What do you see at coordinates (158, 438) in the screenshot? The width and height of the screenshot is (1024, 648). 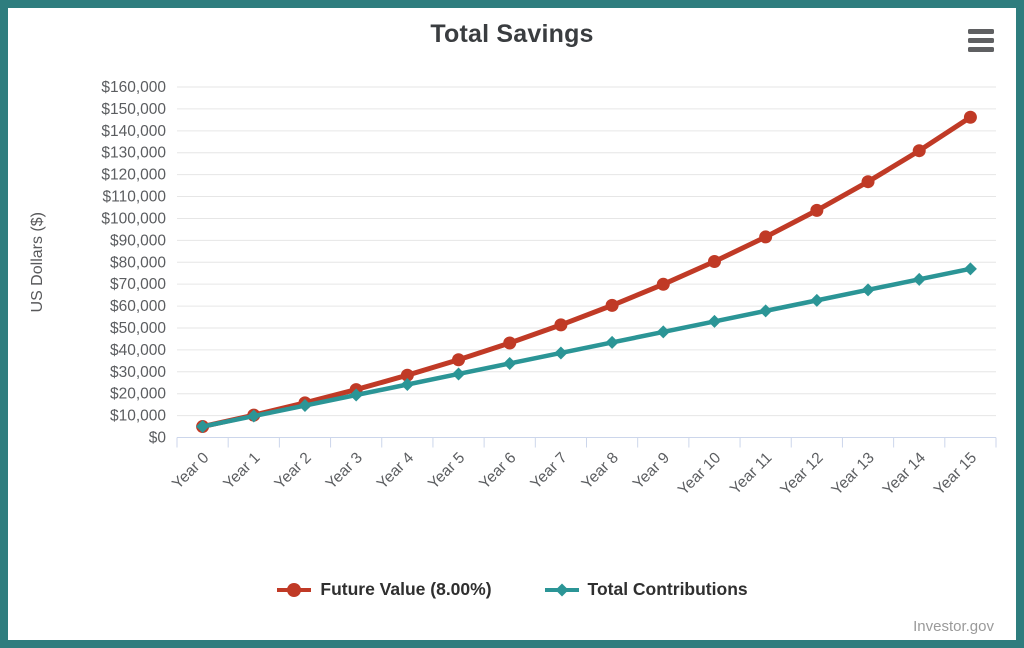 I see `y-tick-label: $0` at bounding box center [158, 438].